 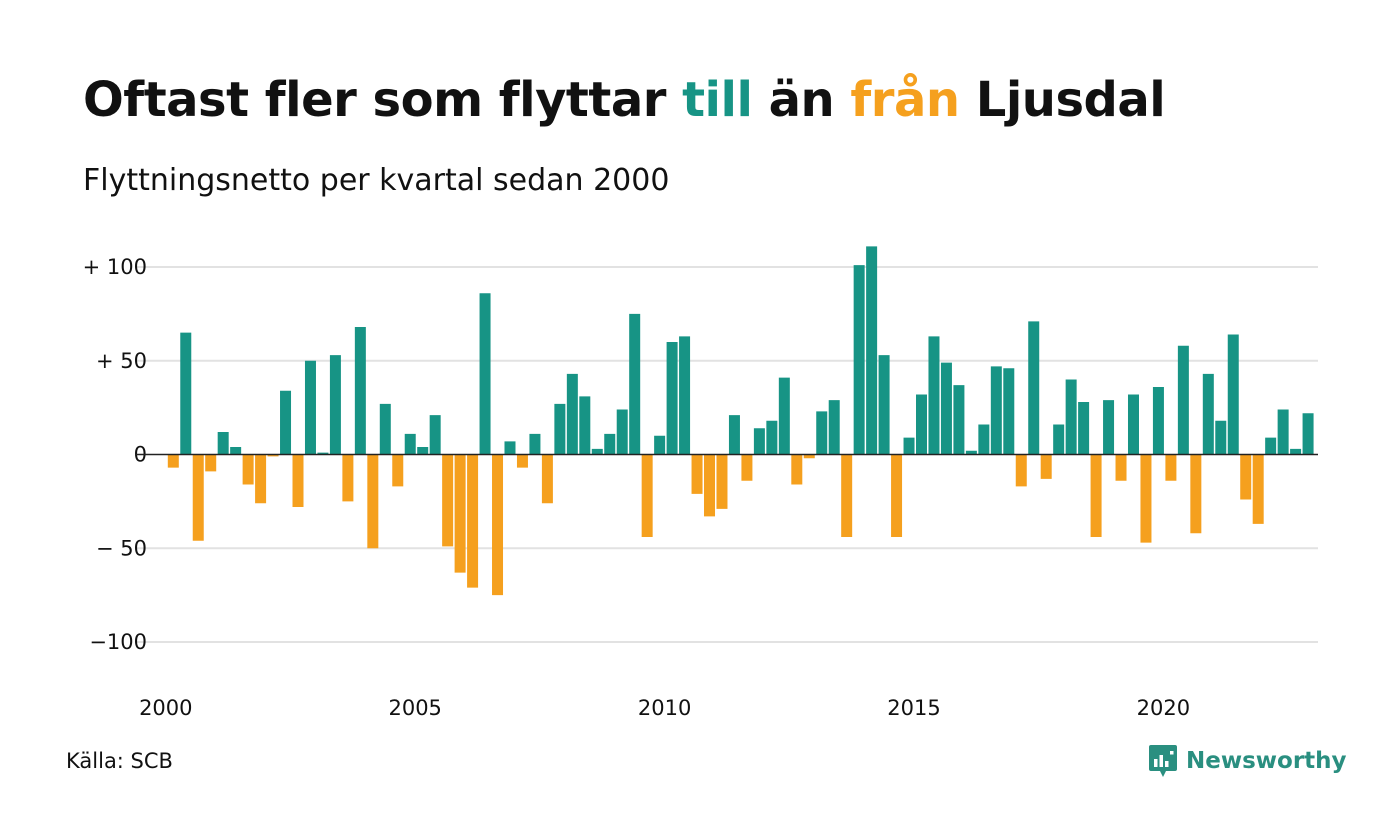 I want to click on title-part-2: än, so click(x=801, y=100).